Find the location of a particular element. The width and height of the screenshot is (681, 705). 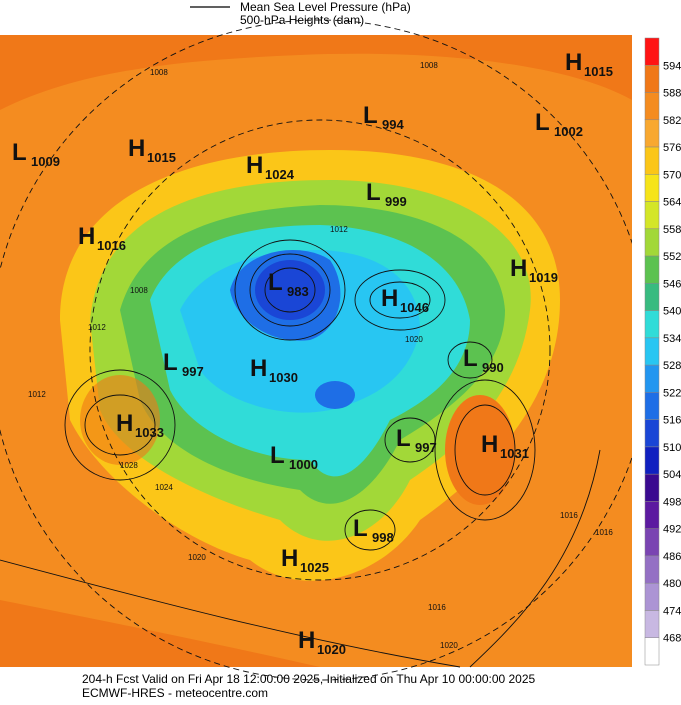

center-pressure: 998 is located at coordinates (383, 537).